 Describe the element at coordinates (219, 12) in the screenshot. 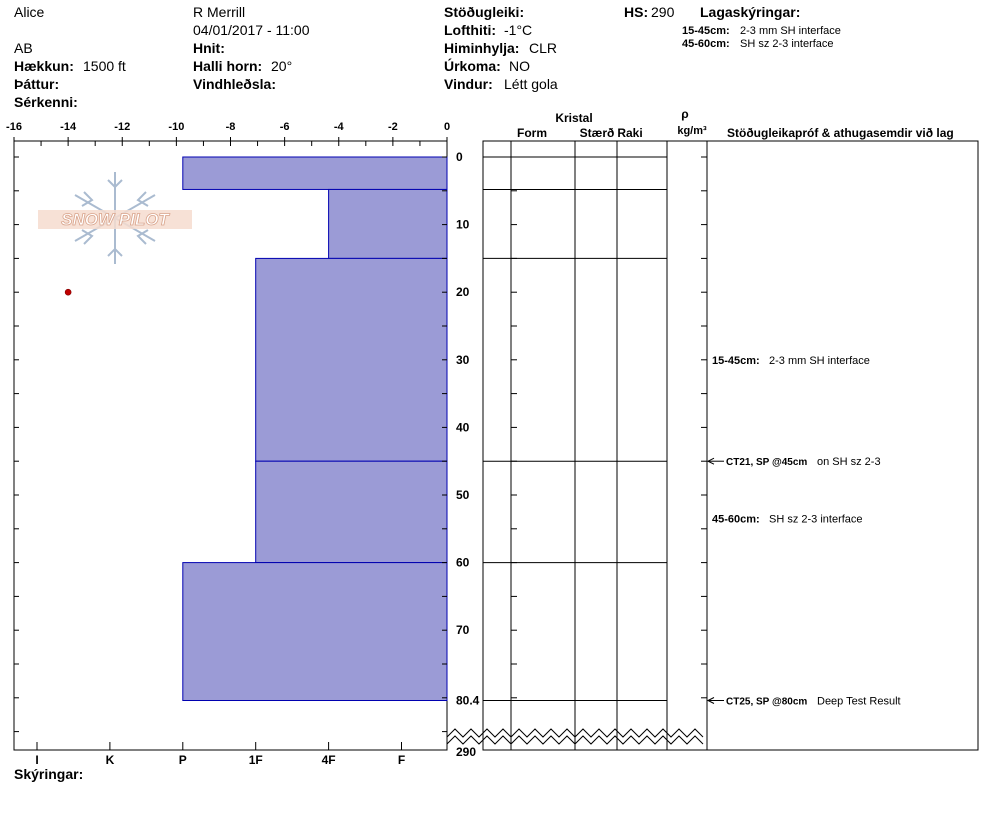

I see `observer2-name: R Merrill` at that location.